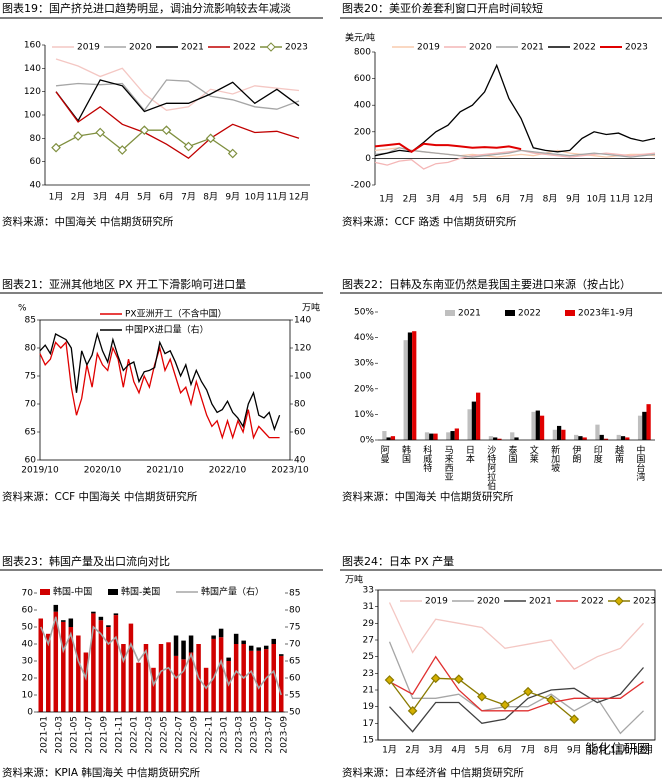 The width and height of the screenshot is (665, 782). I want to click on y-axis-label: 万吨, so click(354, 580).